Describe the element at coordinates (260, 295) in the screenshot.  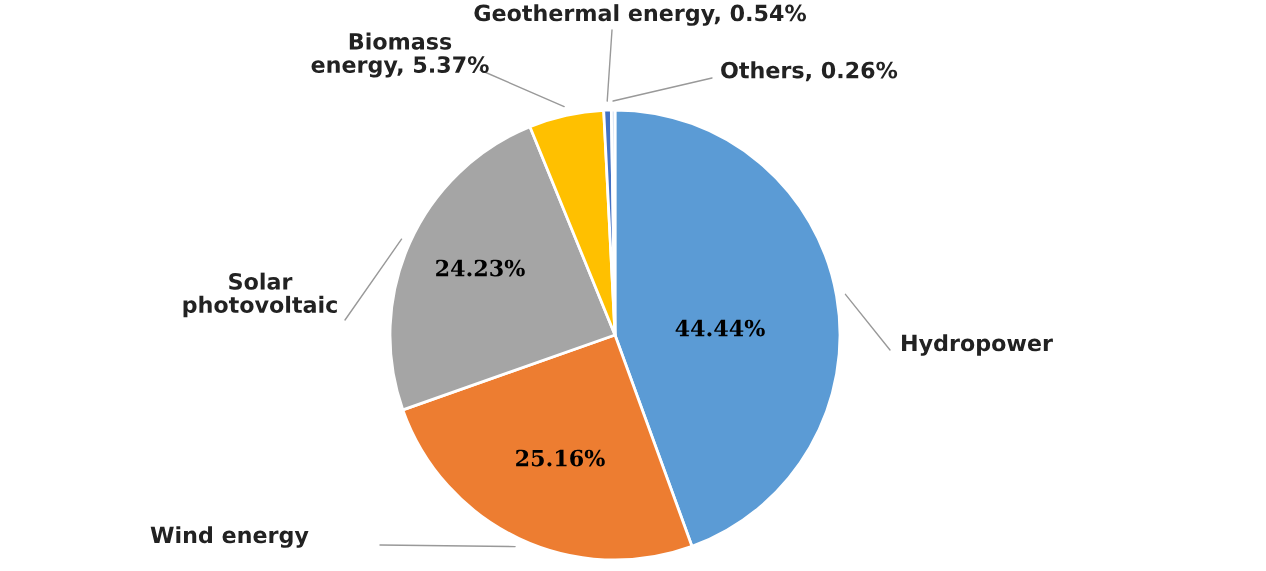
I see `slice-label: Solar photovoltaic` at that location.